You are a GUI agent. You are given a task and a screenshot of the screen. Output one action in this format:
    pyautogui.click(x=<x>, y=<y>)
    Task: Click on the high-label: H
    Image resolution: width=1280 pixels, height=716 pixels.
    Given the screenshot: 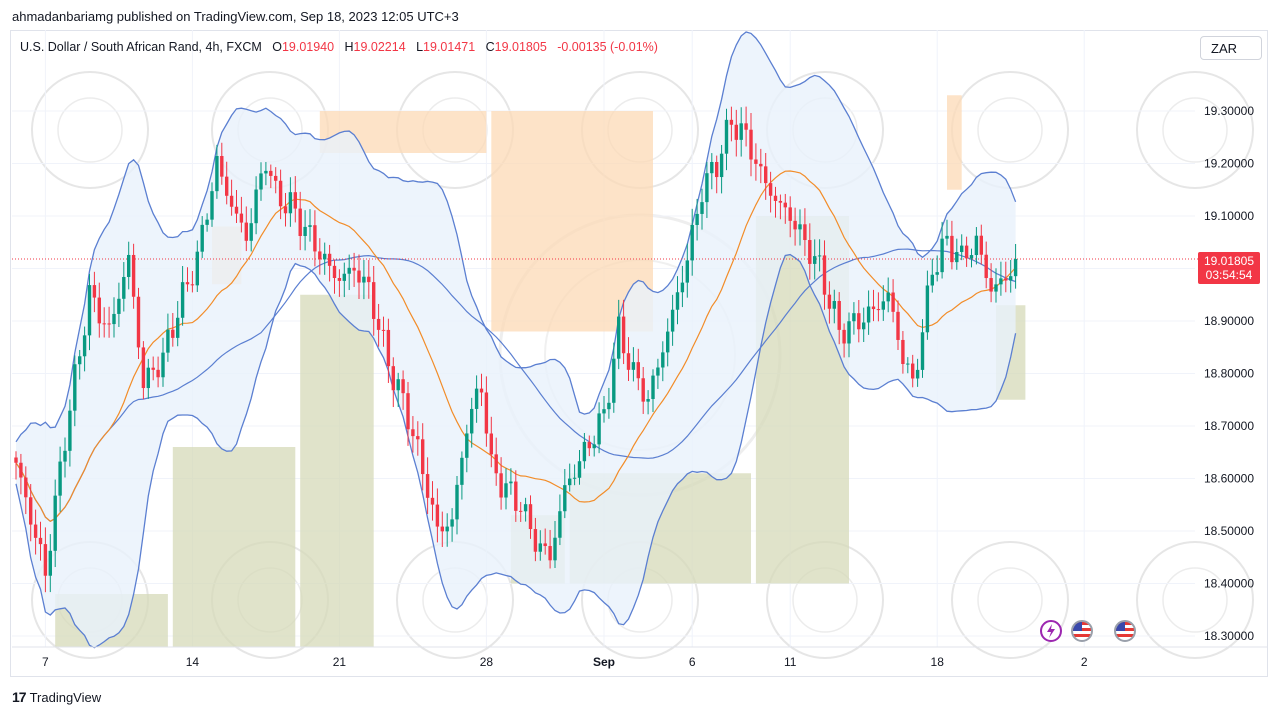 What is the action you would take?
    pyautogui.click(x=349, y=47)
    